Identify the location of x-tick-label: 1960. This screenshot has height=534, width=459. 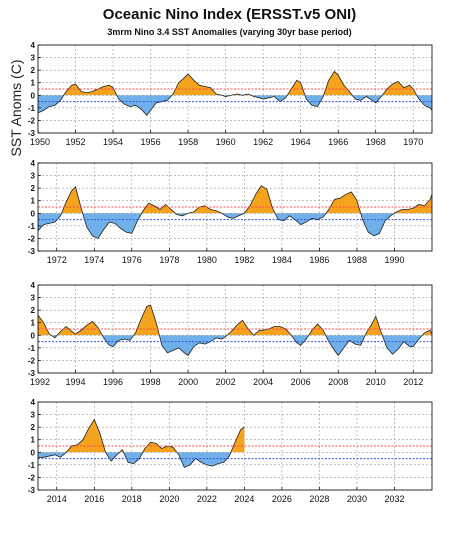
(226, 142).